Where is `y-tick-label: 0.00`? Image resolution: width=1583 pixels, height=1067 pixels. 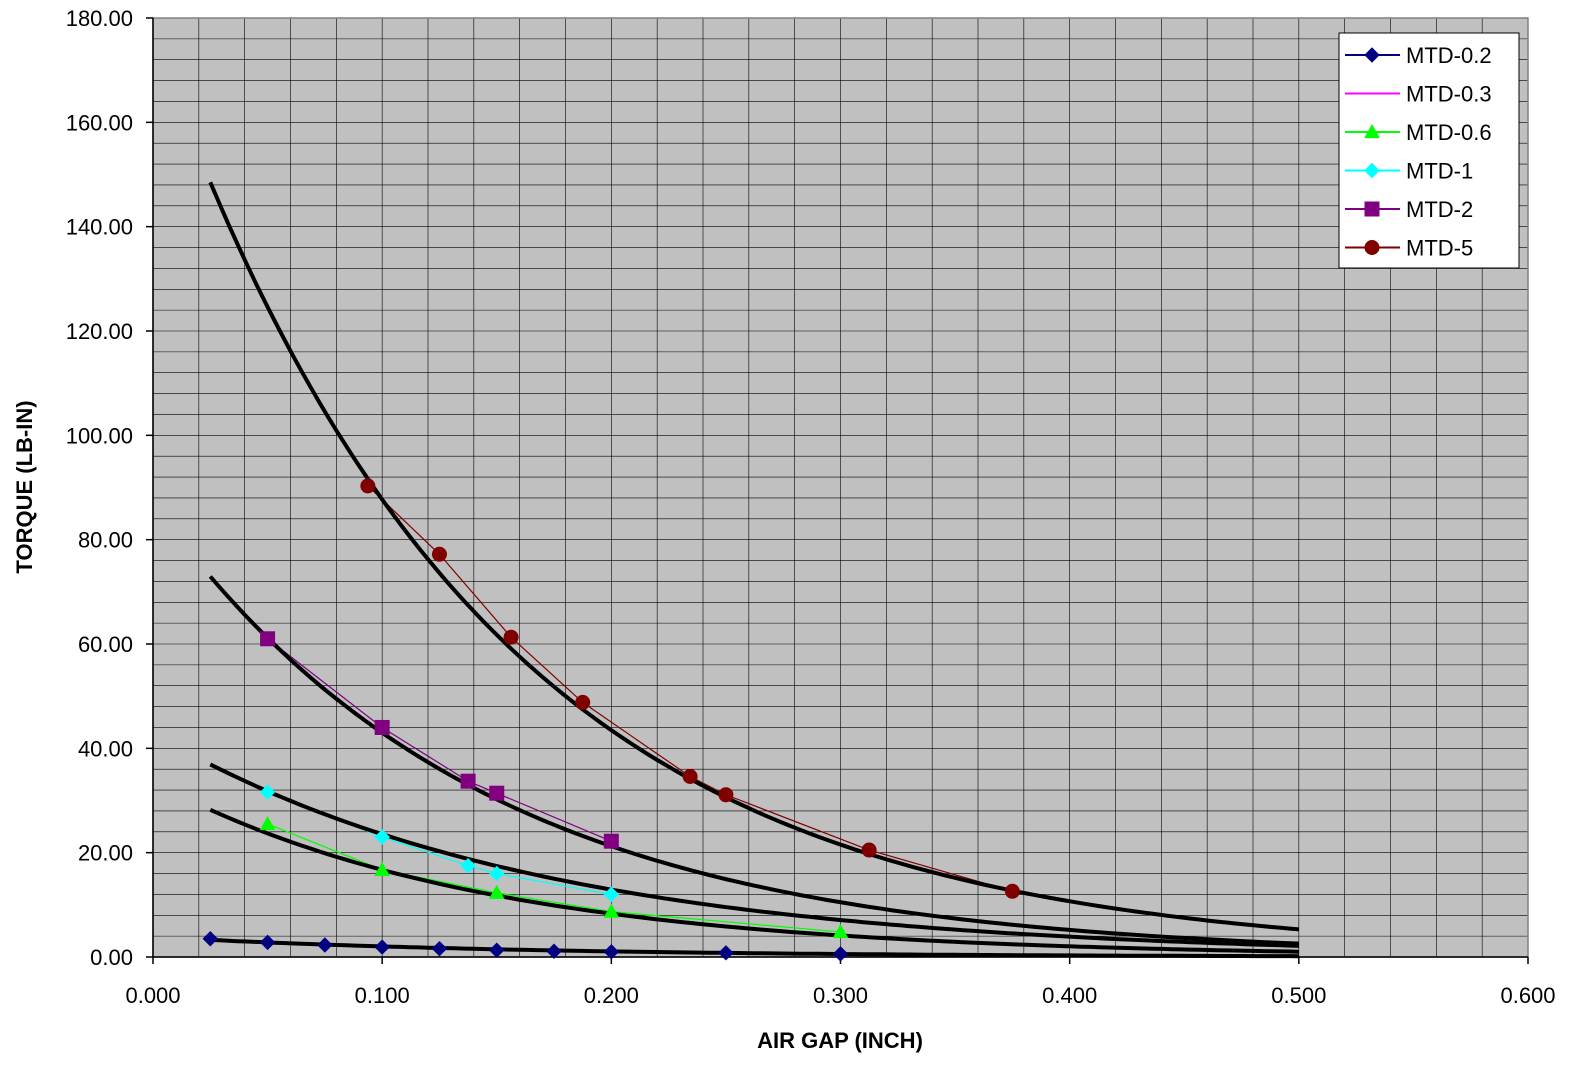
y-tick-label: 0.00 is located at coordinates (111, 957).